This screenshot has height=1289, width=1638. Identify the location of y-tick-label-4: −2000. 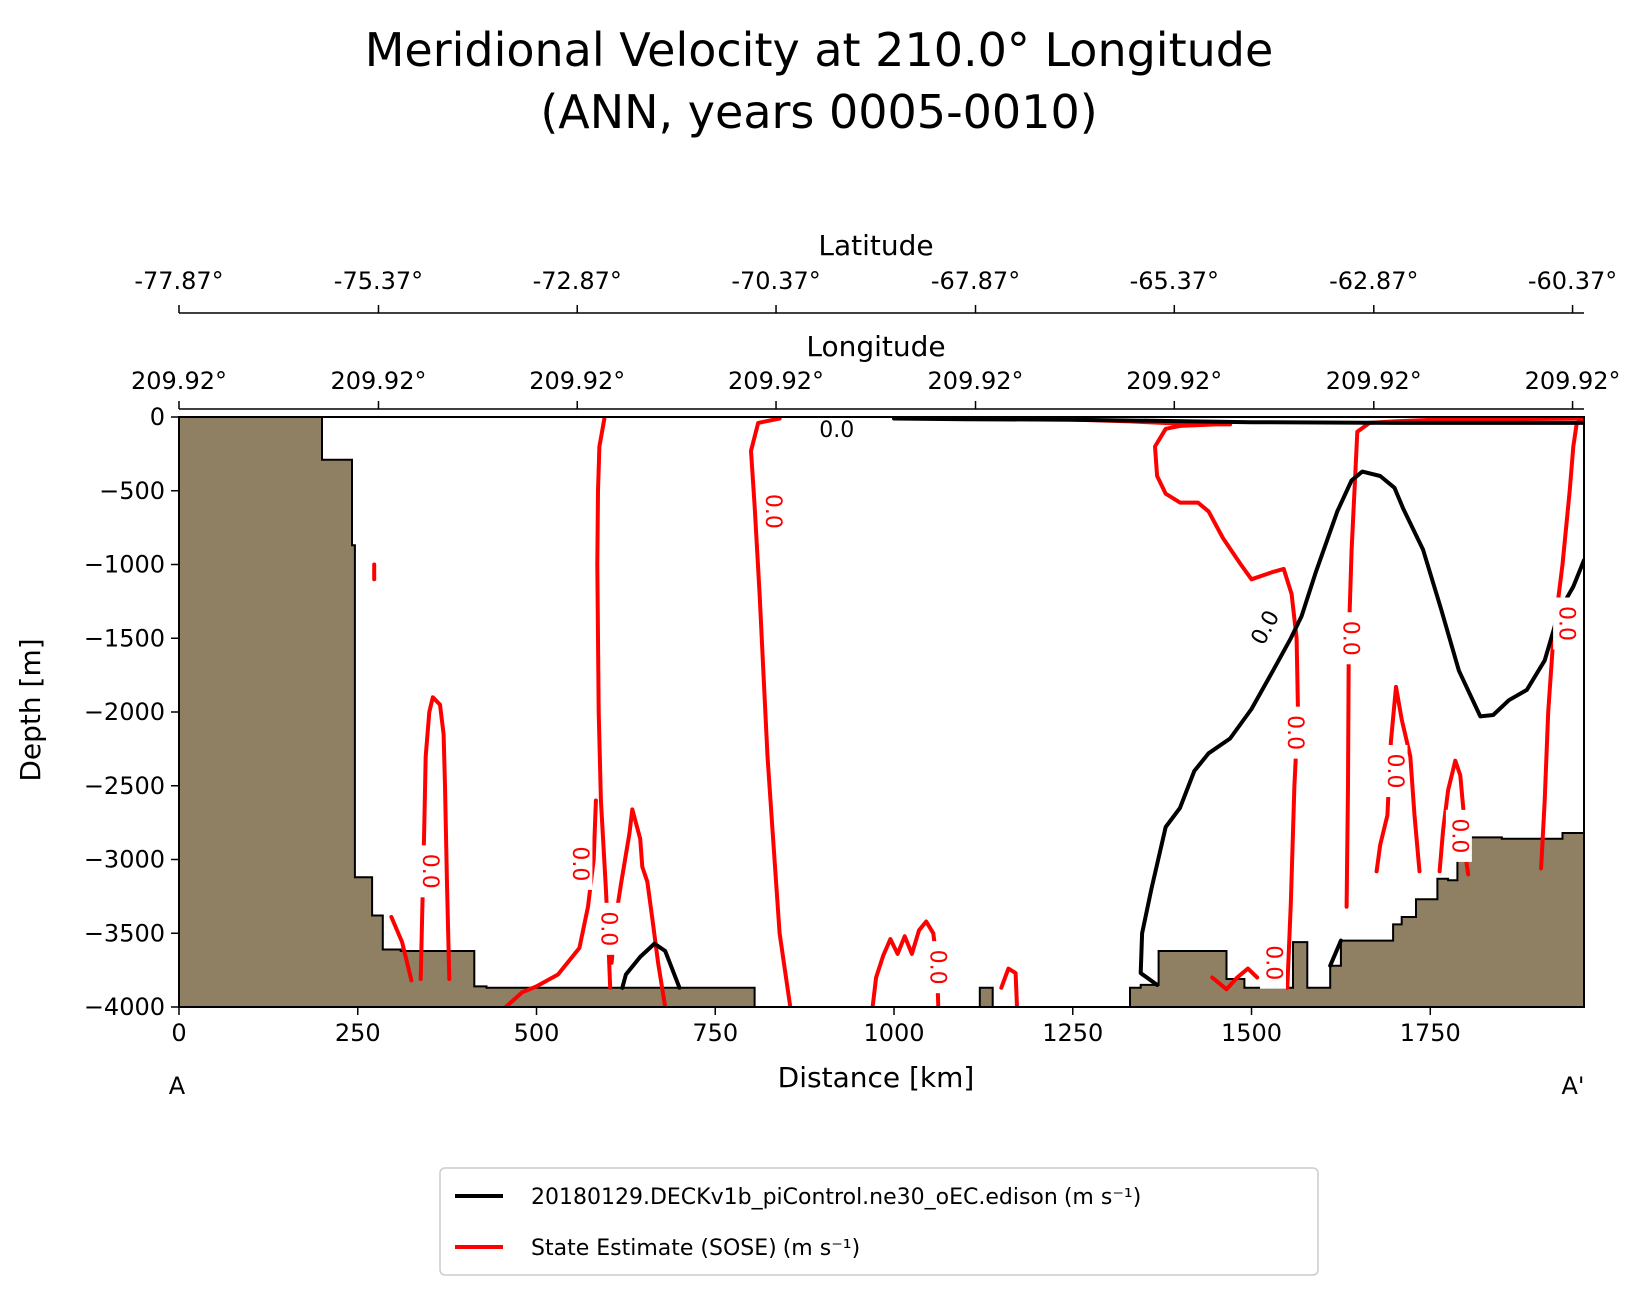
(124, 712).